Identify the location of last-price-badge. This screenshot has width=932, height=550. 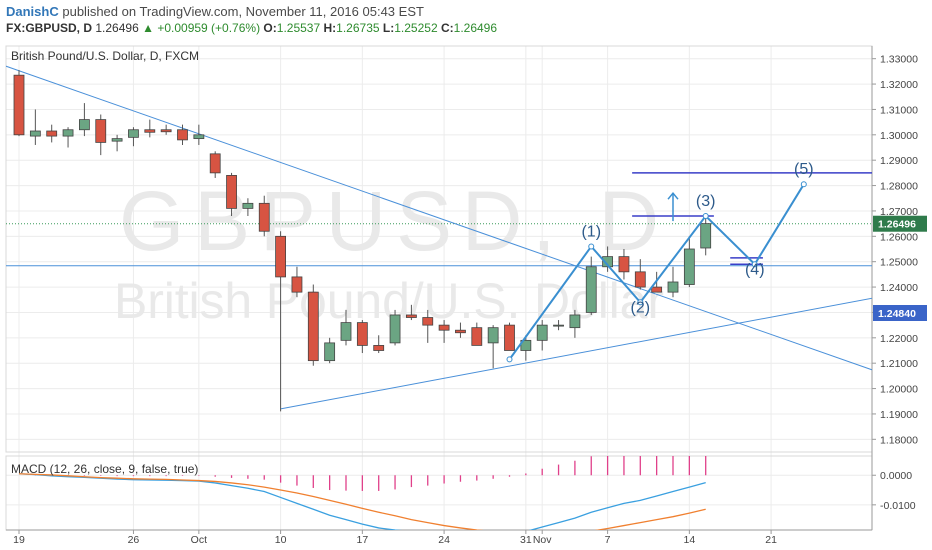
(900, 223).